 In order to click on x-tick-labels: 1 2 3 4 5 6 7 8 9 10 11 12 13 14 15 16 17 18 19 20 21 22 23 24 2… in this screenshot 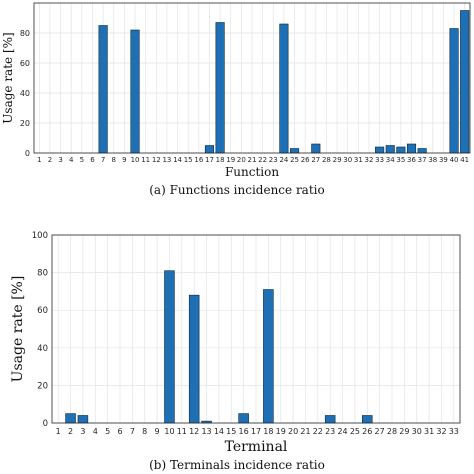, I will do `click(257, 431)`.